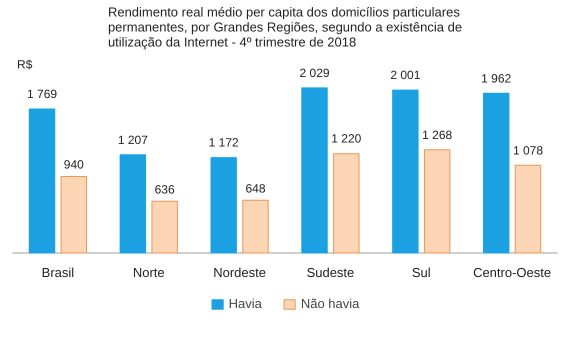 The height and width of the screenshot is (346, 577). I want to click on legend-label: Havia, so click(245, 303).